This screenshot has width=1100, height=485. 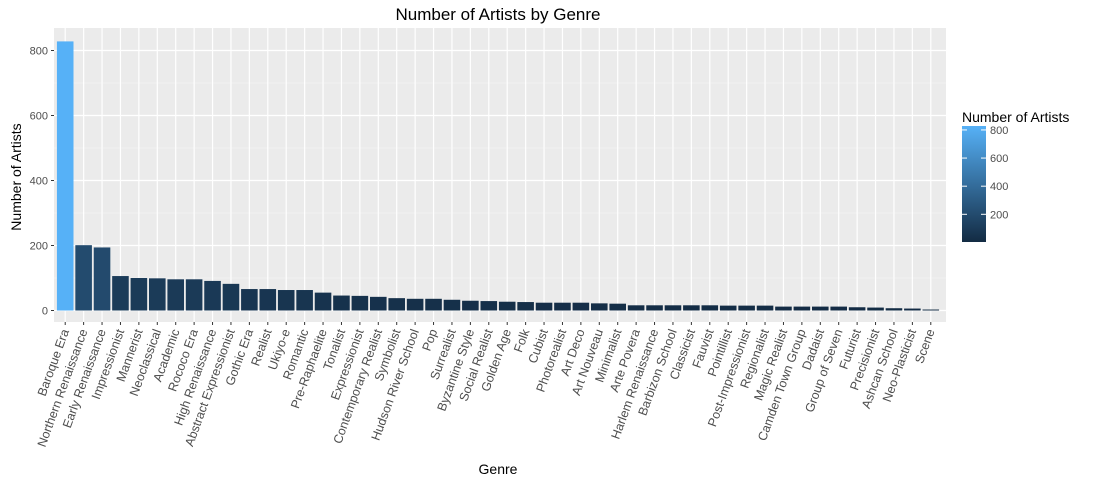 I want to click on legend: Number of Artists 200 400 600 800, so click(x=1015, y=175).